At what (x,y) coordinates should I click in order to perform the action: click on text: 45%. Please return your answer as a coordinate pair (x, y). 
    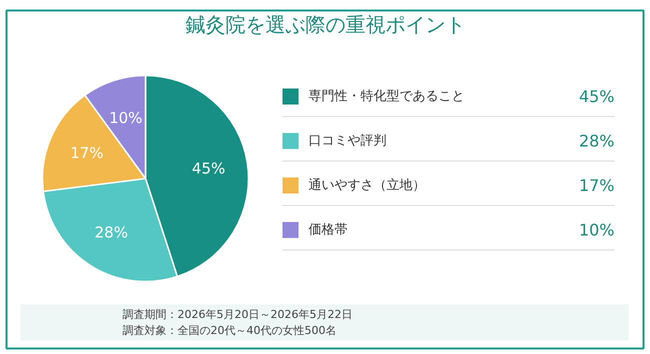
    Looking at the image, I should click on (596, 96).